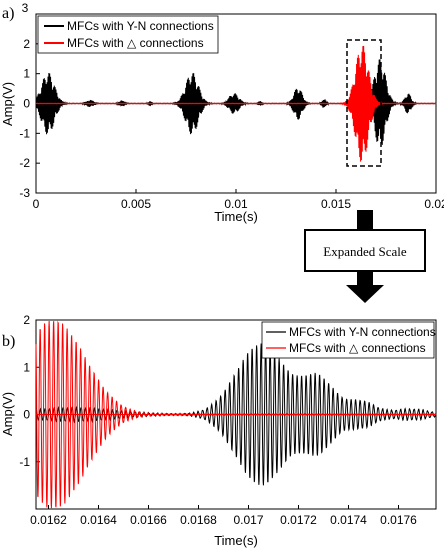 The image size is (444, 550). I want to click on panel-a-legend-box, so click(128, 34).